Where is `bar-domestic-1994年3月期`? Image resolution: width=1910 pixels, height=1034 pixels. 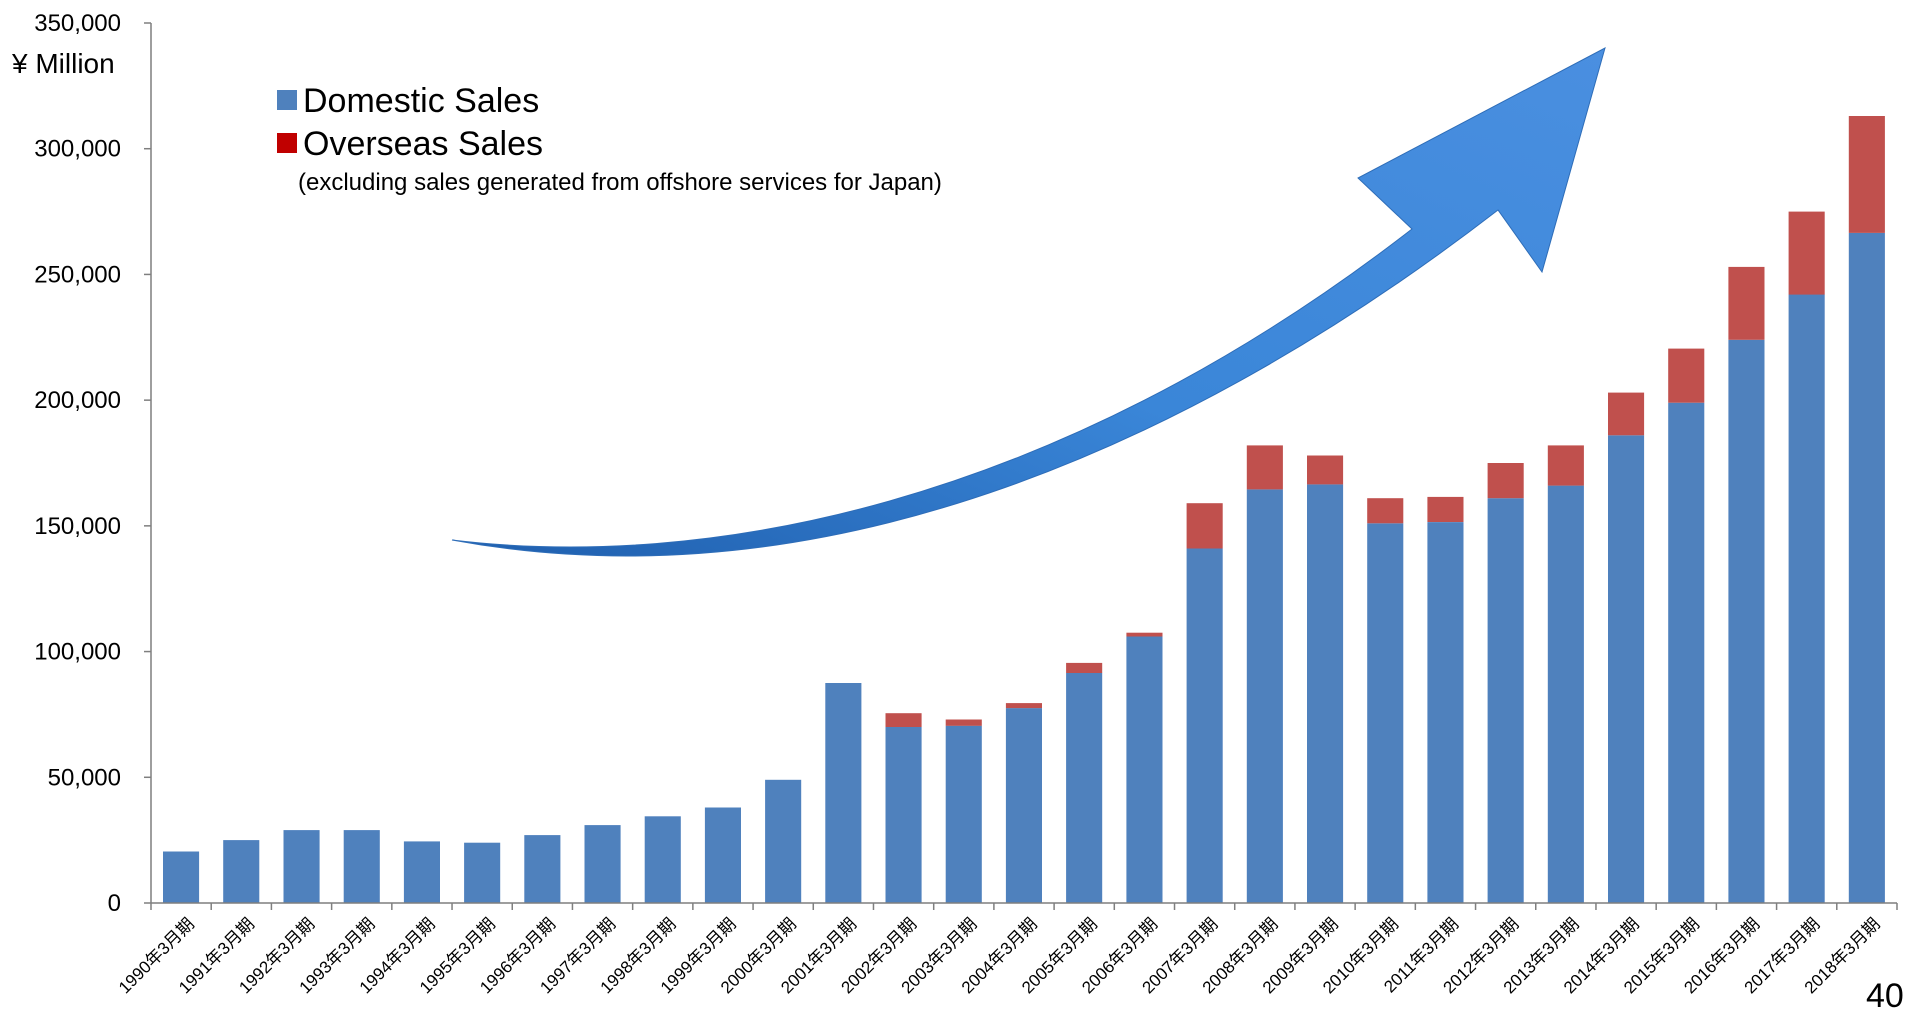
bar-domestic-1994年3月期 is located at coordinates (421, 872).